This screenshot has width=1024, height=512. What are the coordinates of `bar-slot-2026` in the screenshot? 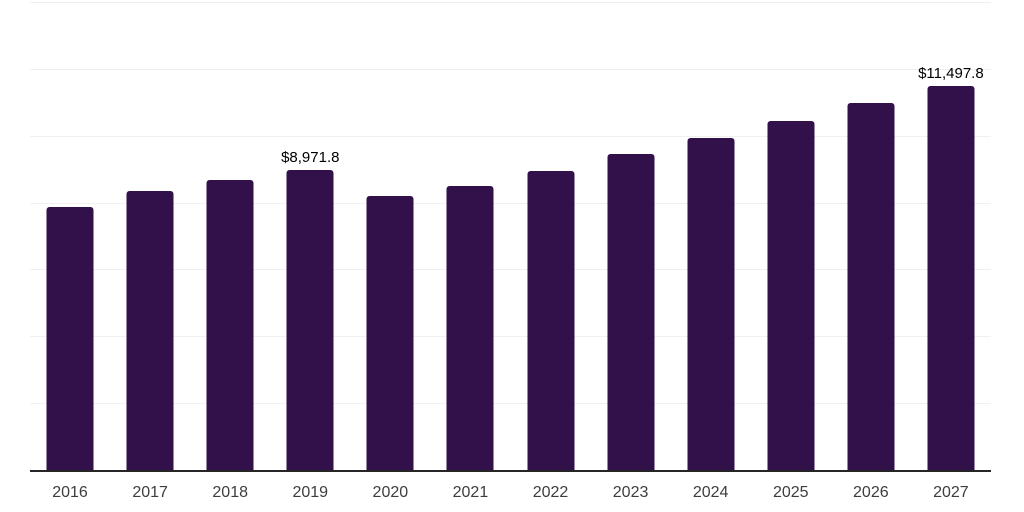 It's located at (871, 236).